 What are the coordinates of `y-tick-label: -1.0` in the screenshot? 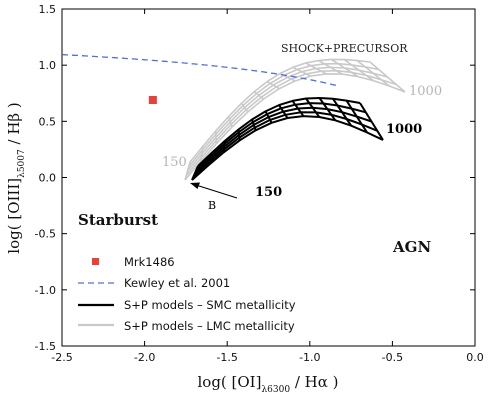 It's located at (45, 290).